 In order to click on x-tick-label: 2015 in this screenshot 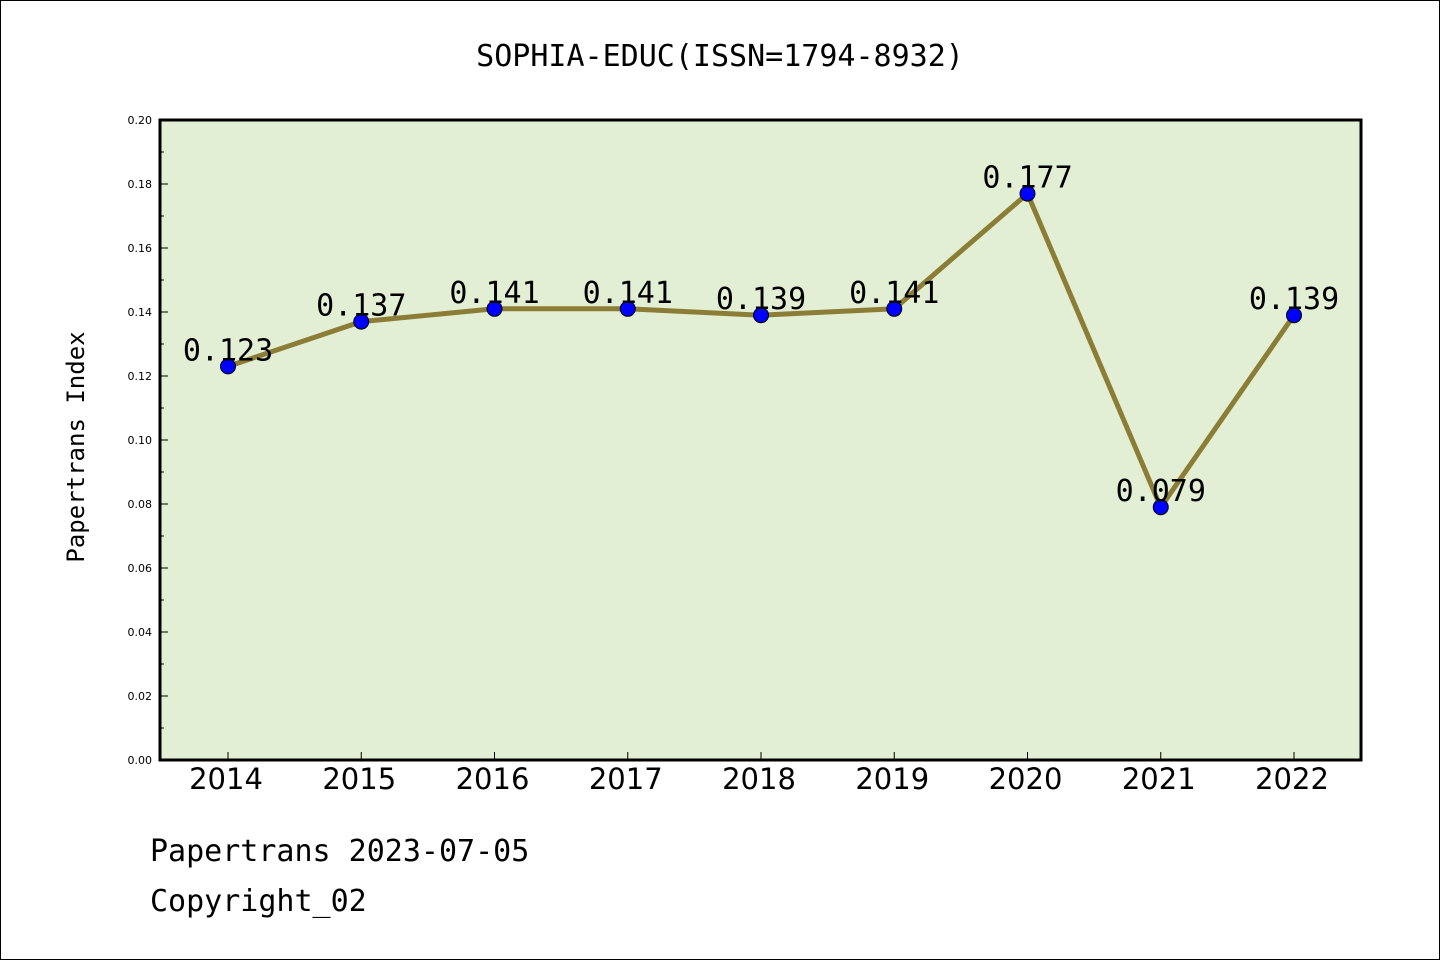, I will do `click(359, 779)`.